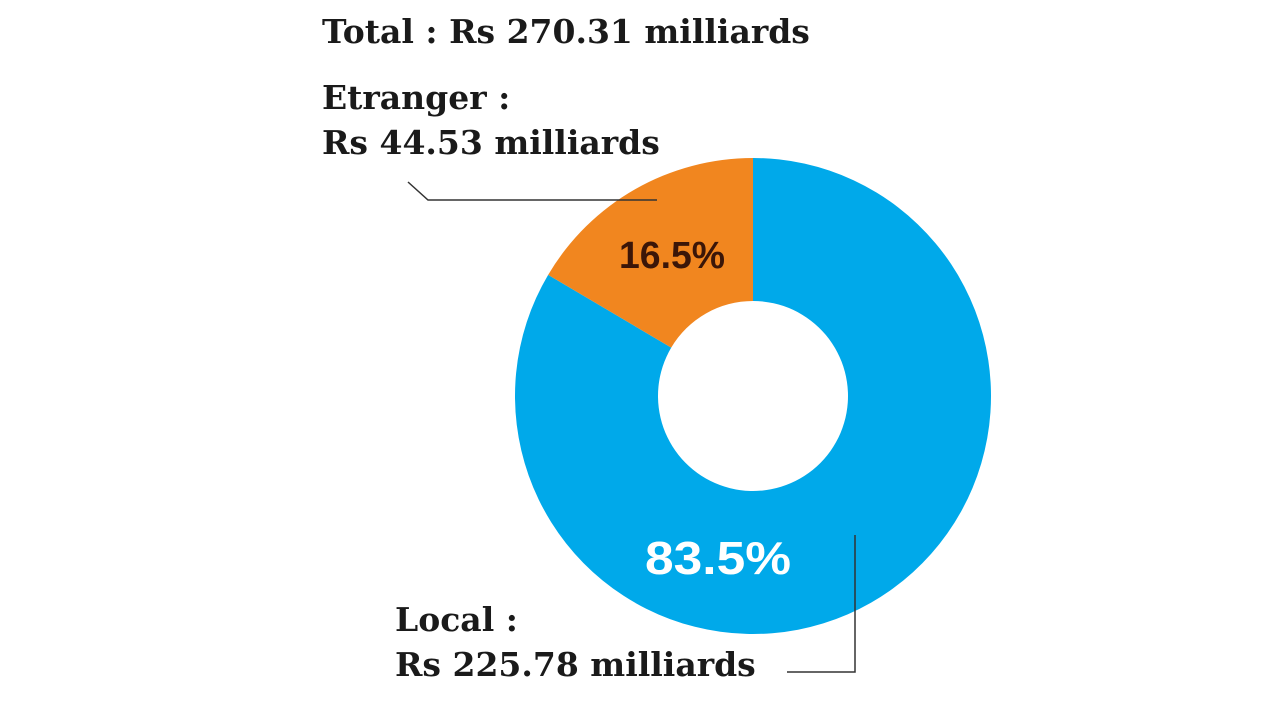 This screenshot has width=1280, height=720. I want to click on value-label: 16.5%, so click(672, 256).